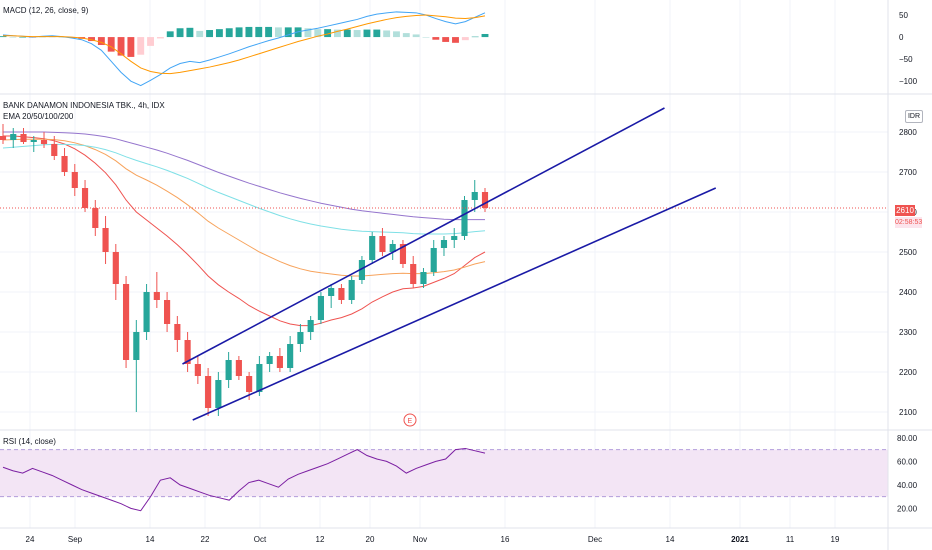 The height and width of the screenshot is (550, 932). Describe the element at coordinates (740, 539) in the screenshot. I see `time-tick-label: 2021` at that location.